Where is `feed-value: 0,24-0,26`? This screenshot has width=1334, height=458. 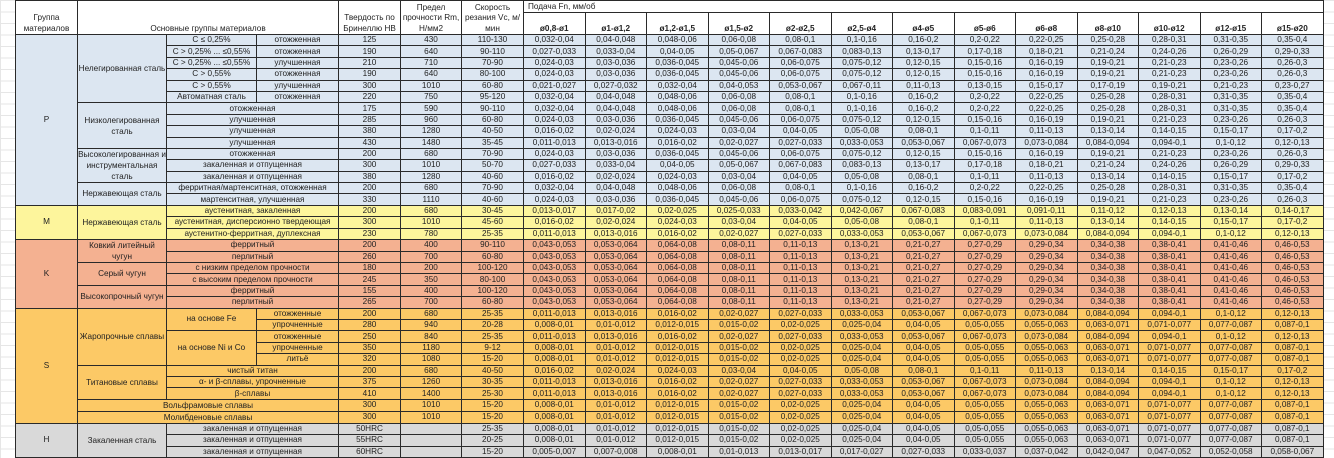
feed-value: 0,24-0,26 is located at coordinates (1169, 165).